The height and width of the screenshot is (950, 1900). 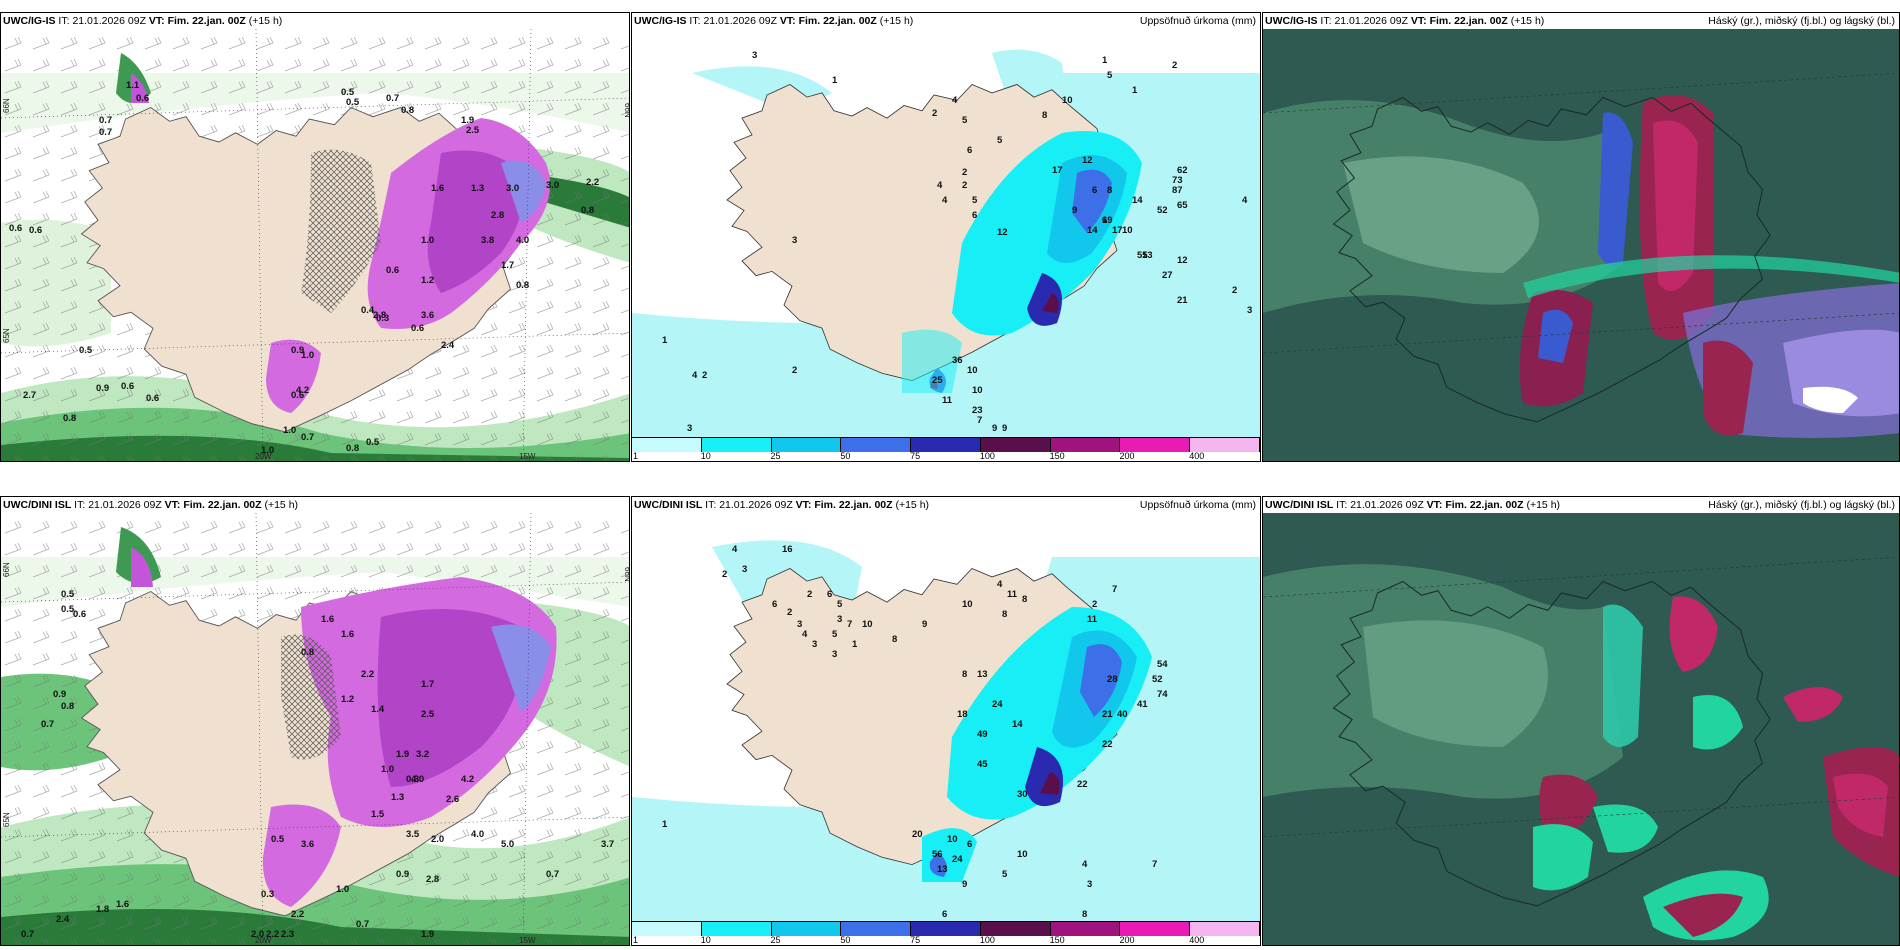 What do you see at coordinates (1182, 170) in the screenshot?
I see `map-value-label: 62` at bounding box center [1182, 170].